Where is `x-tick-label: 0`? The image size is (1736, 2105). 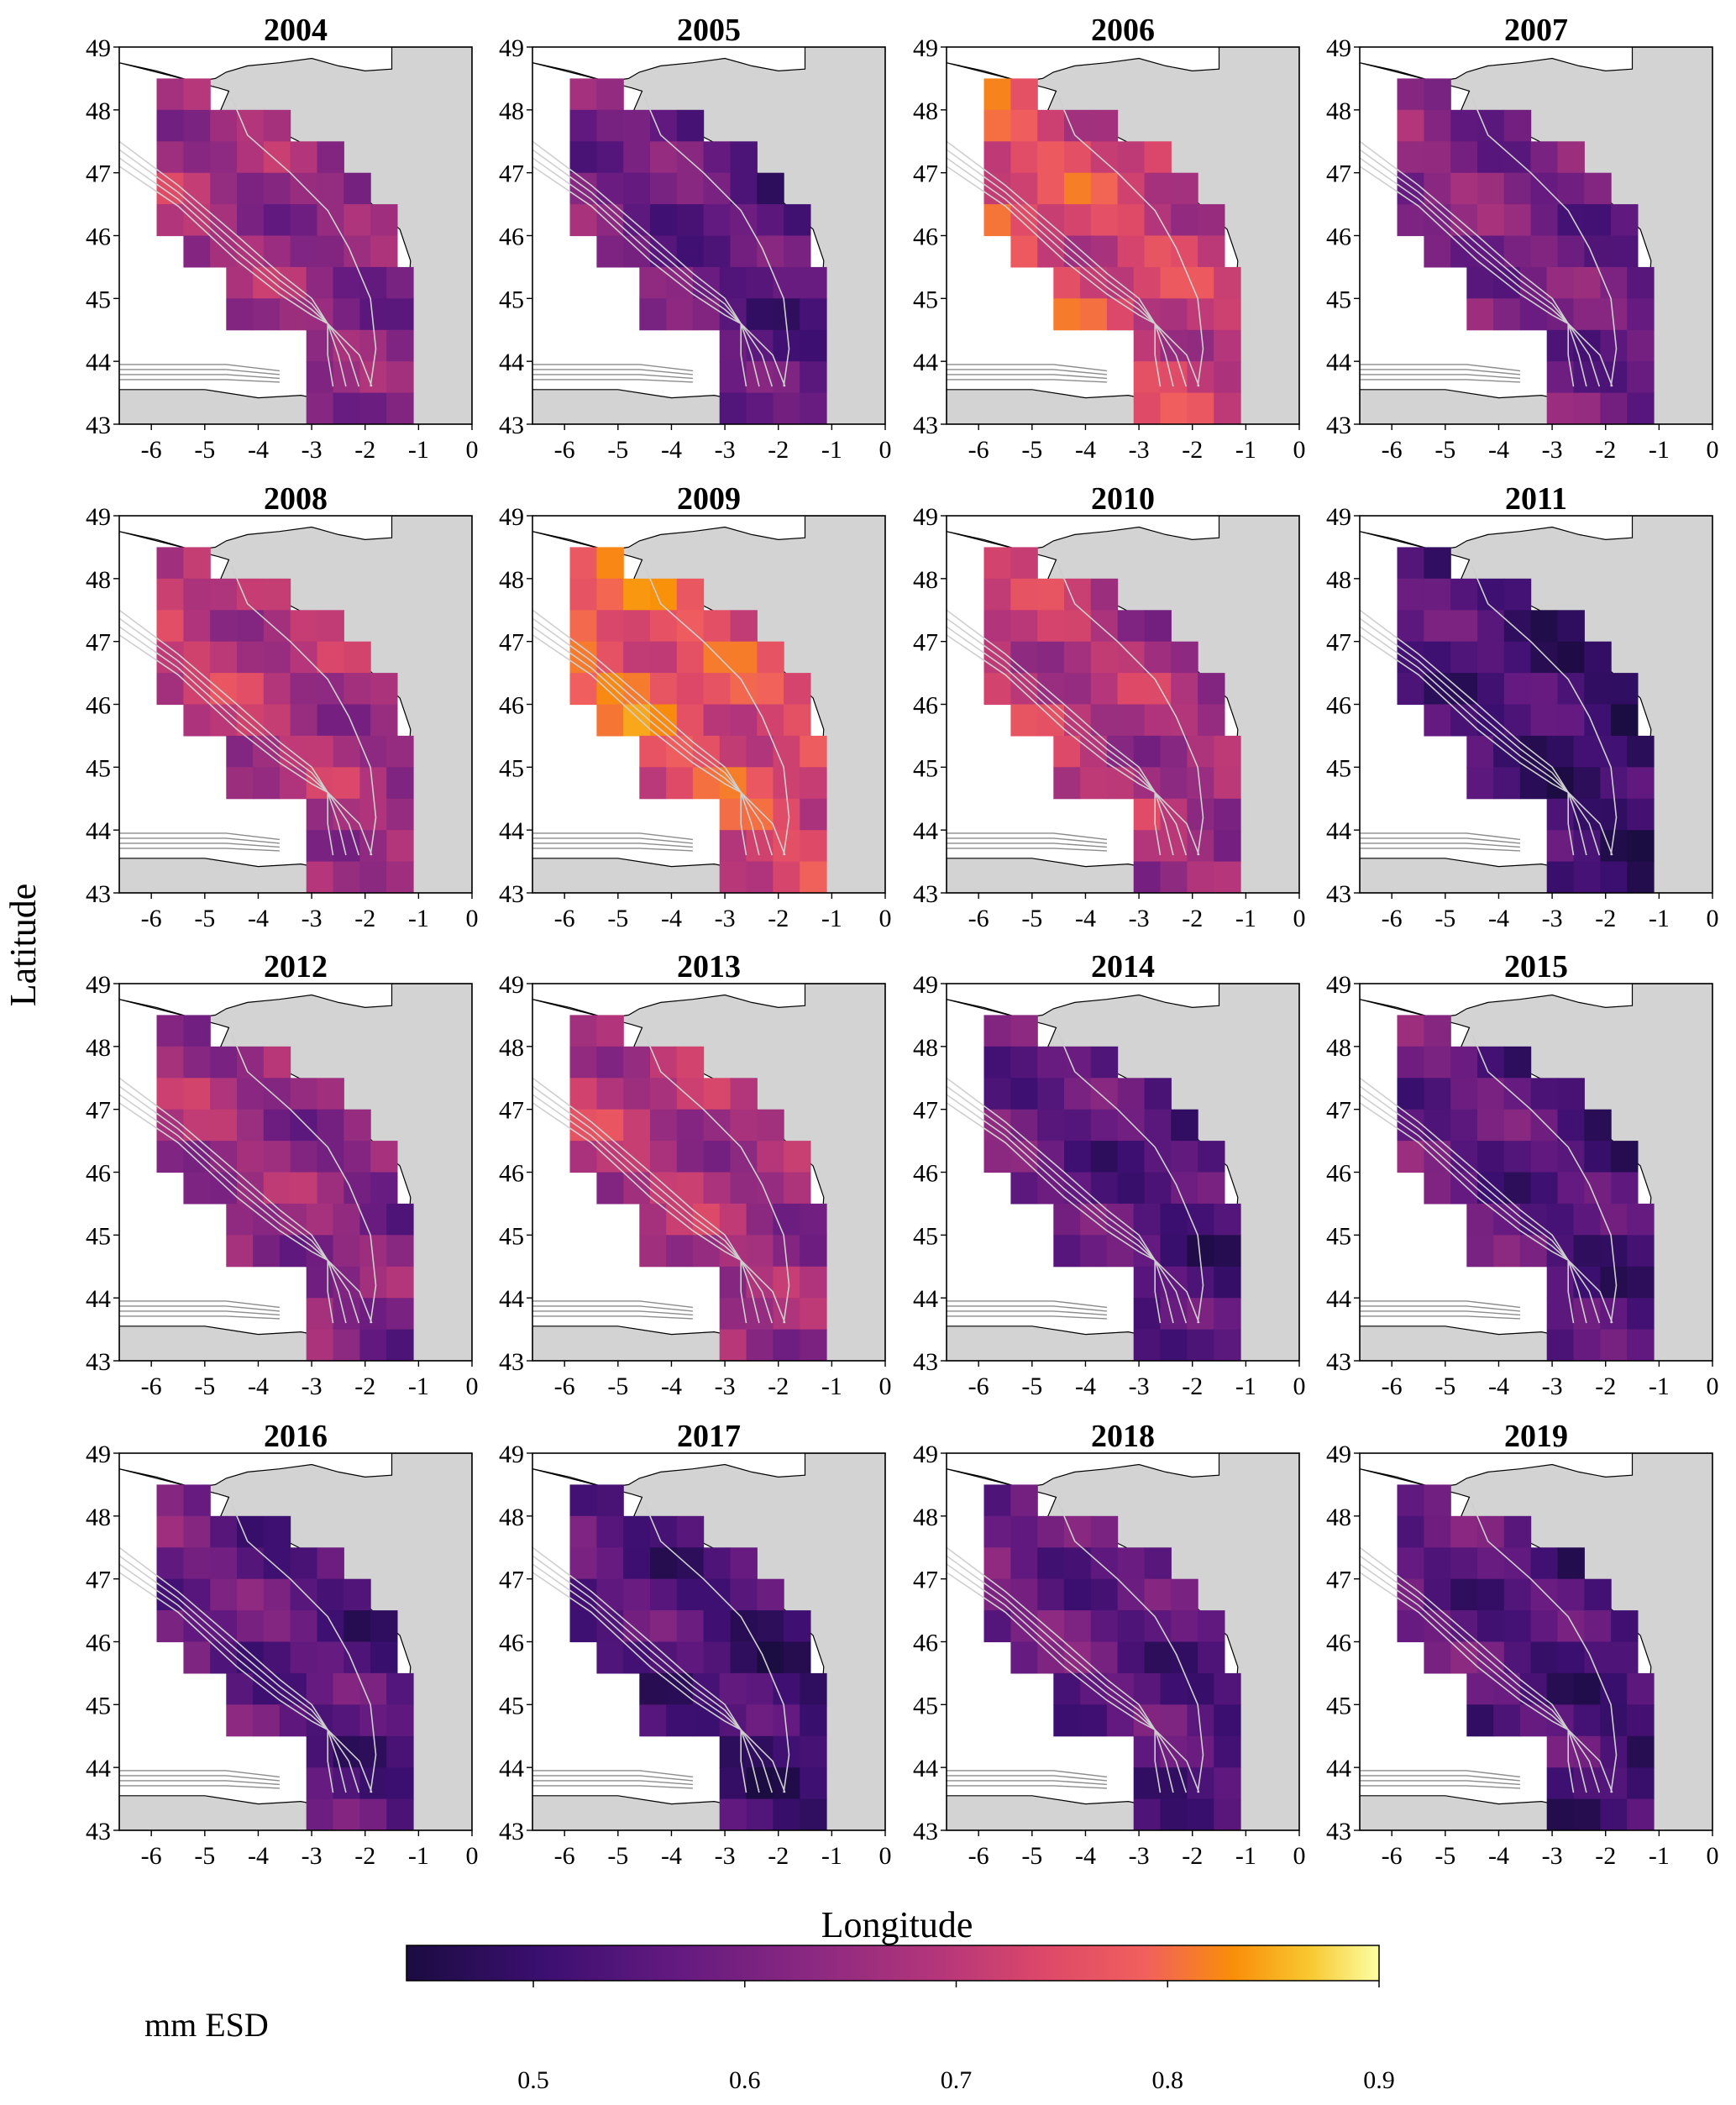 x-tick-label: 0 is located at coordinates (885, 1386).